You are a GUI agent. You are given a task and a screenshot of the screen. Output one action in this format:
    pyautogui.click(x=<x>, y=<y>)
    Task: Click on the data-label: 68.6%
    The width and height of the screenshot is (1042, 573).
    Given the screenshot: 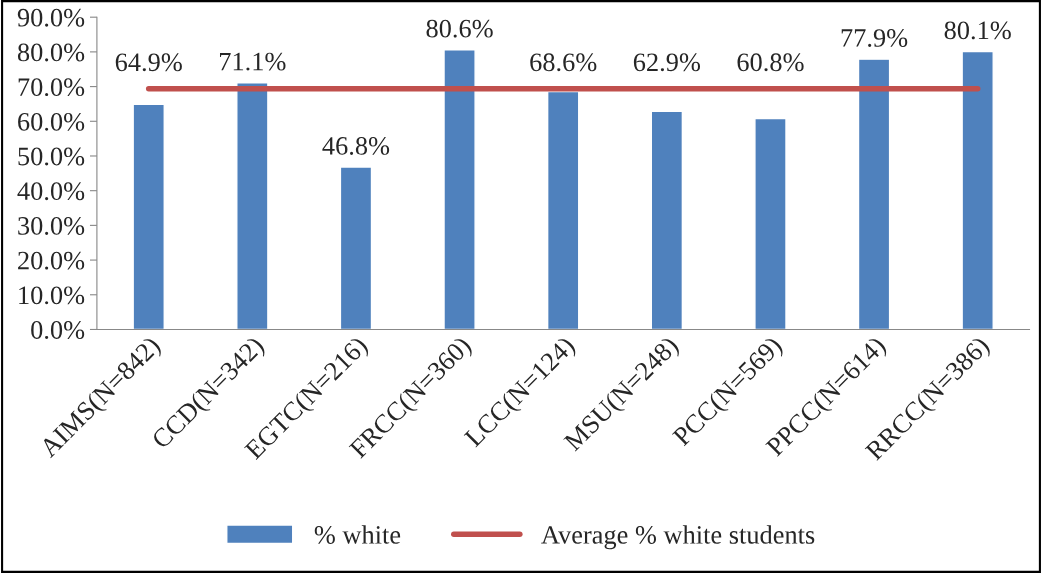 What is the action you would take?
    pyautogui.click(x=563, y=62)
    